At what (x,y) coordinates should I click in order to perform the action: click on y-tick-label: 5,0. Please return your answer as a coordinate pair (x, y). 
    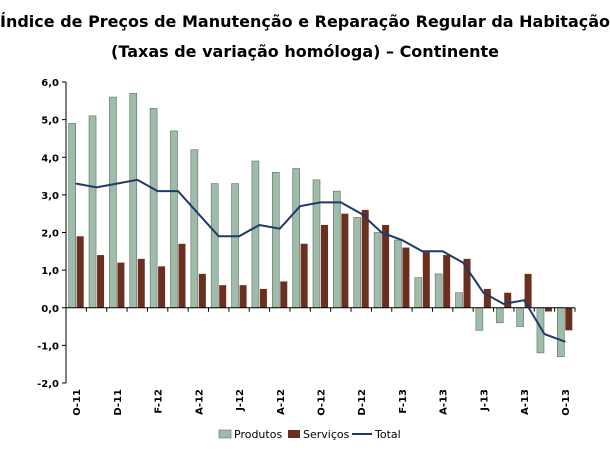
    Looking at the image, I should click on (50, 121).